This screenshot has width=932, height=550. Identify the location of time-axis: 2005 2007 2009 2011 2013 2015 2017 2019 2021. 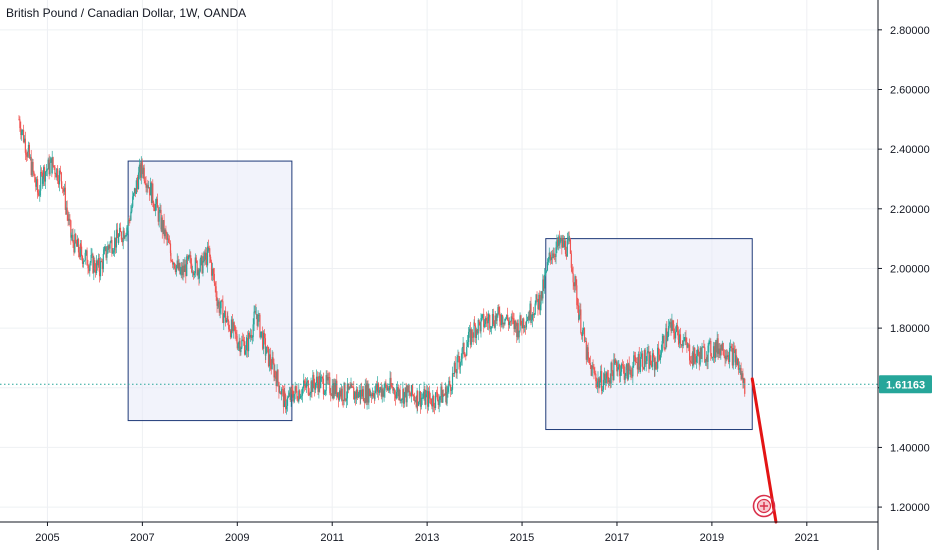
(439, 532).